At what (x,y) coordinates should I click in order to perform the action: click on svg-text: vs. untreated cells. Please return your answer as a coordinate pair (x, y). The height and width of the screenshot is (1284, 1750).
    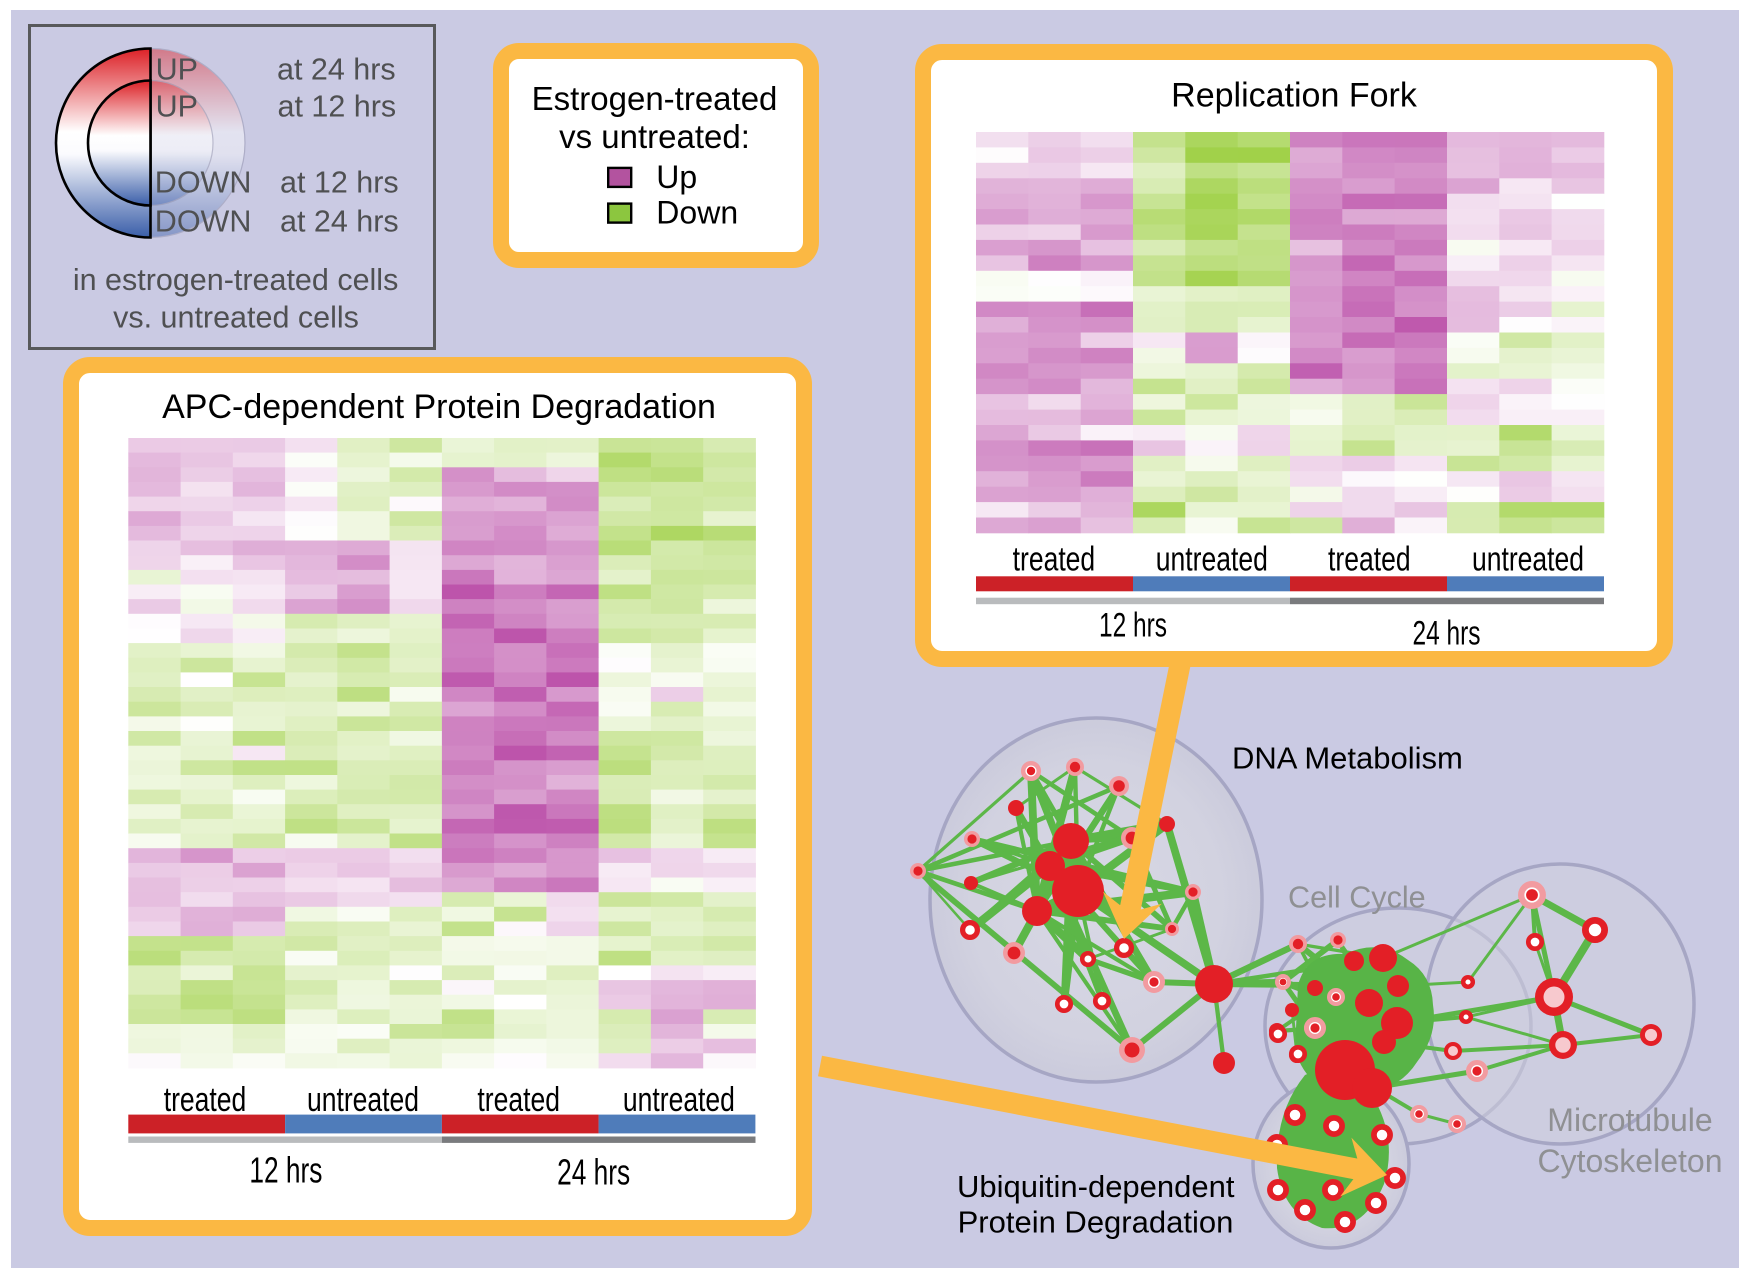
    Looking at the image, I should click on (236, 318).